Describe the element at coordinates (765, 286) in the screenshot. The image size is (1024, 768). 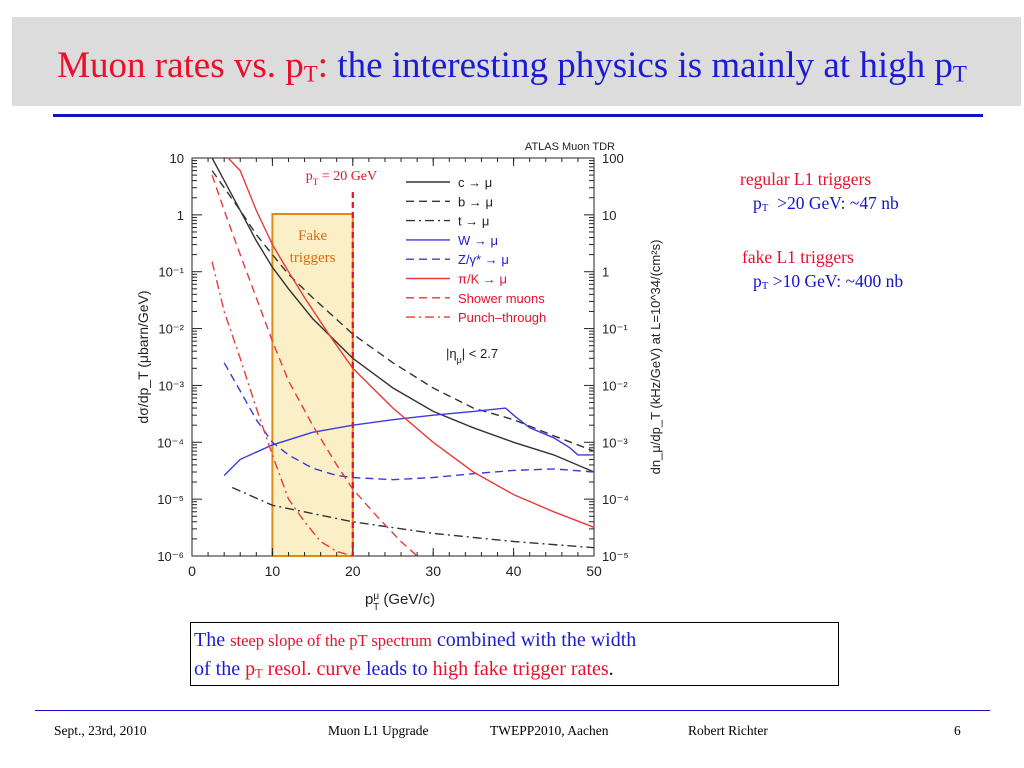
I see `fake-sub: T` at that location.